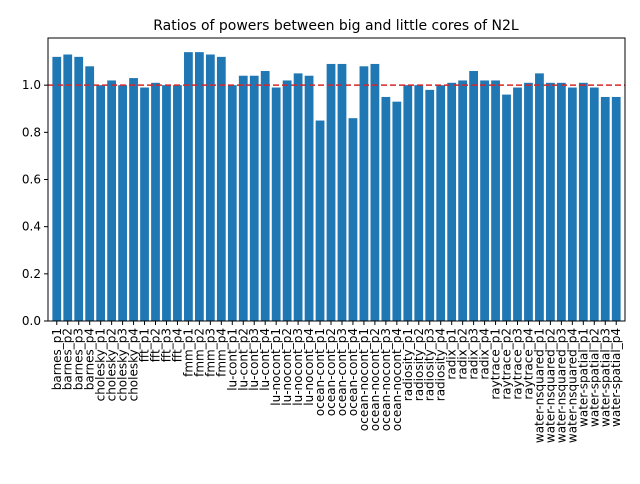 This screenshot has width=640, height=484. Describe the element at coordinates (452, 354) in the screenshot. I see `x-tick-label: radix_p1` at that location.